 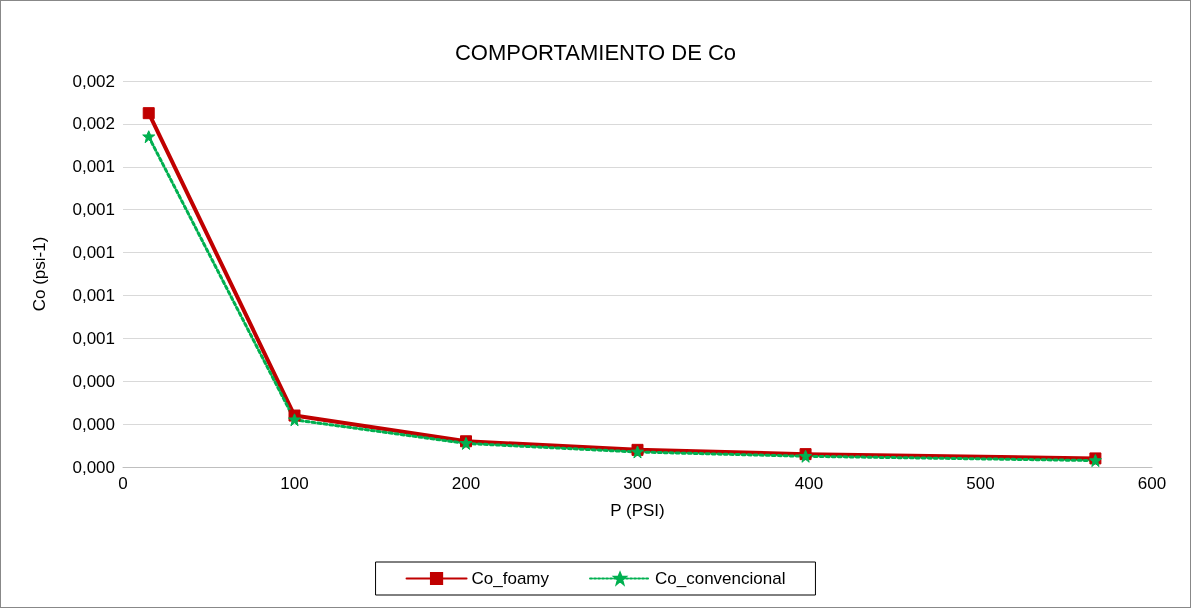 I want to click on x-tick-label: 200, so click(x=466, y=483).